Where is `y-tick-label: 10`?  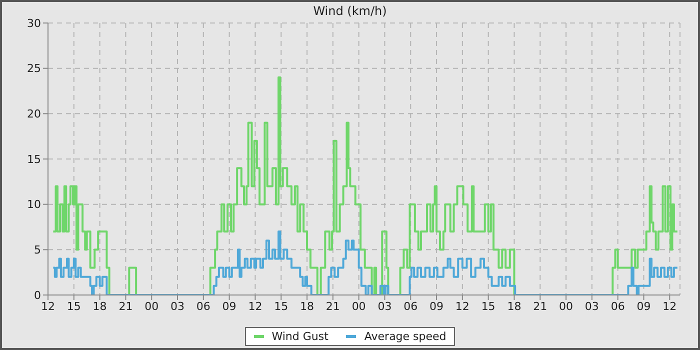 y-tick-label: 10 is located at coordinates (34, 205).